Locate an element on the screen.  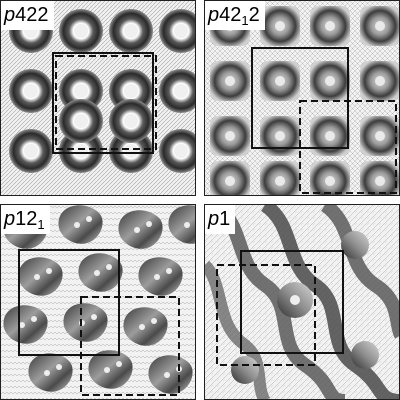
panel-label-p422: p422 is located at coordinates (27, 15).